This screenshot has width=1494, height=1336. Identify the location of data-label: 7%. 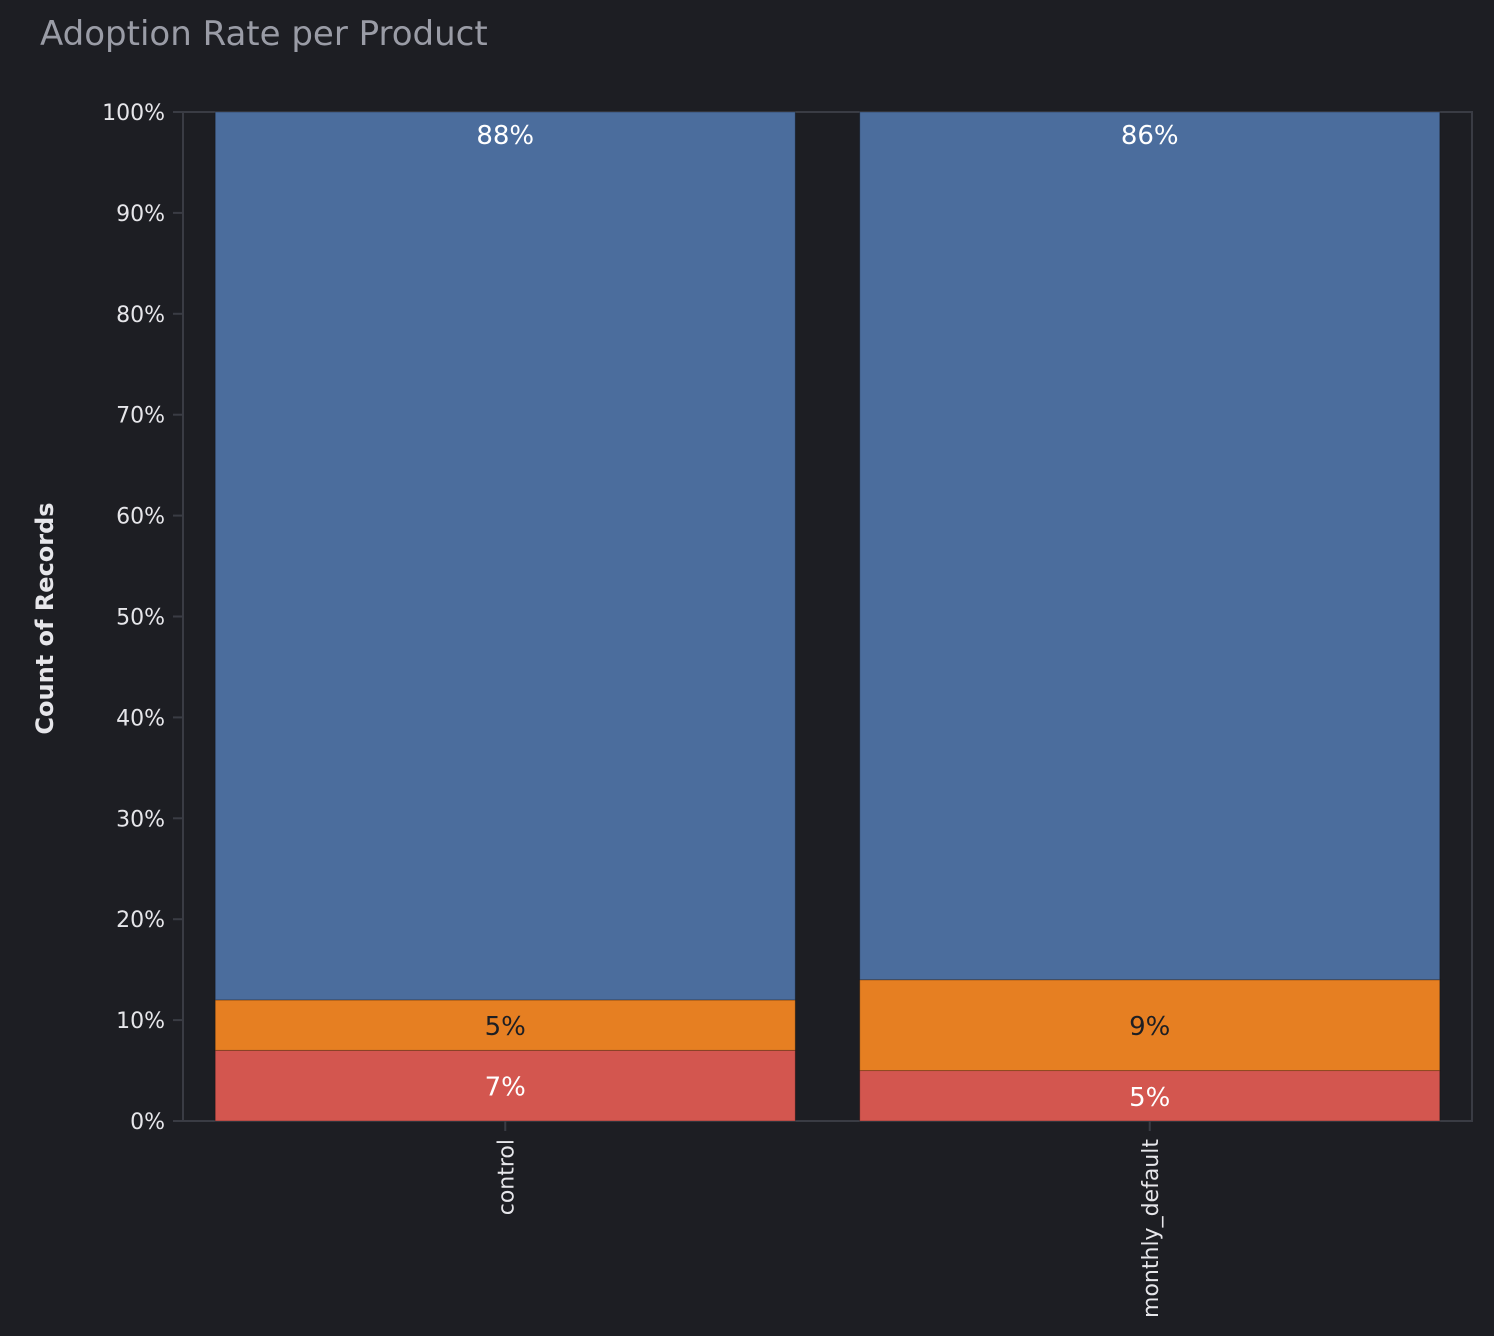
(505, 1088).